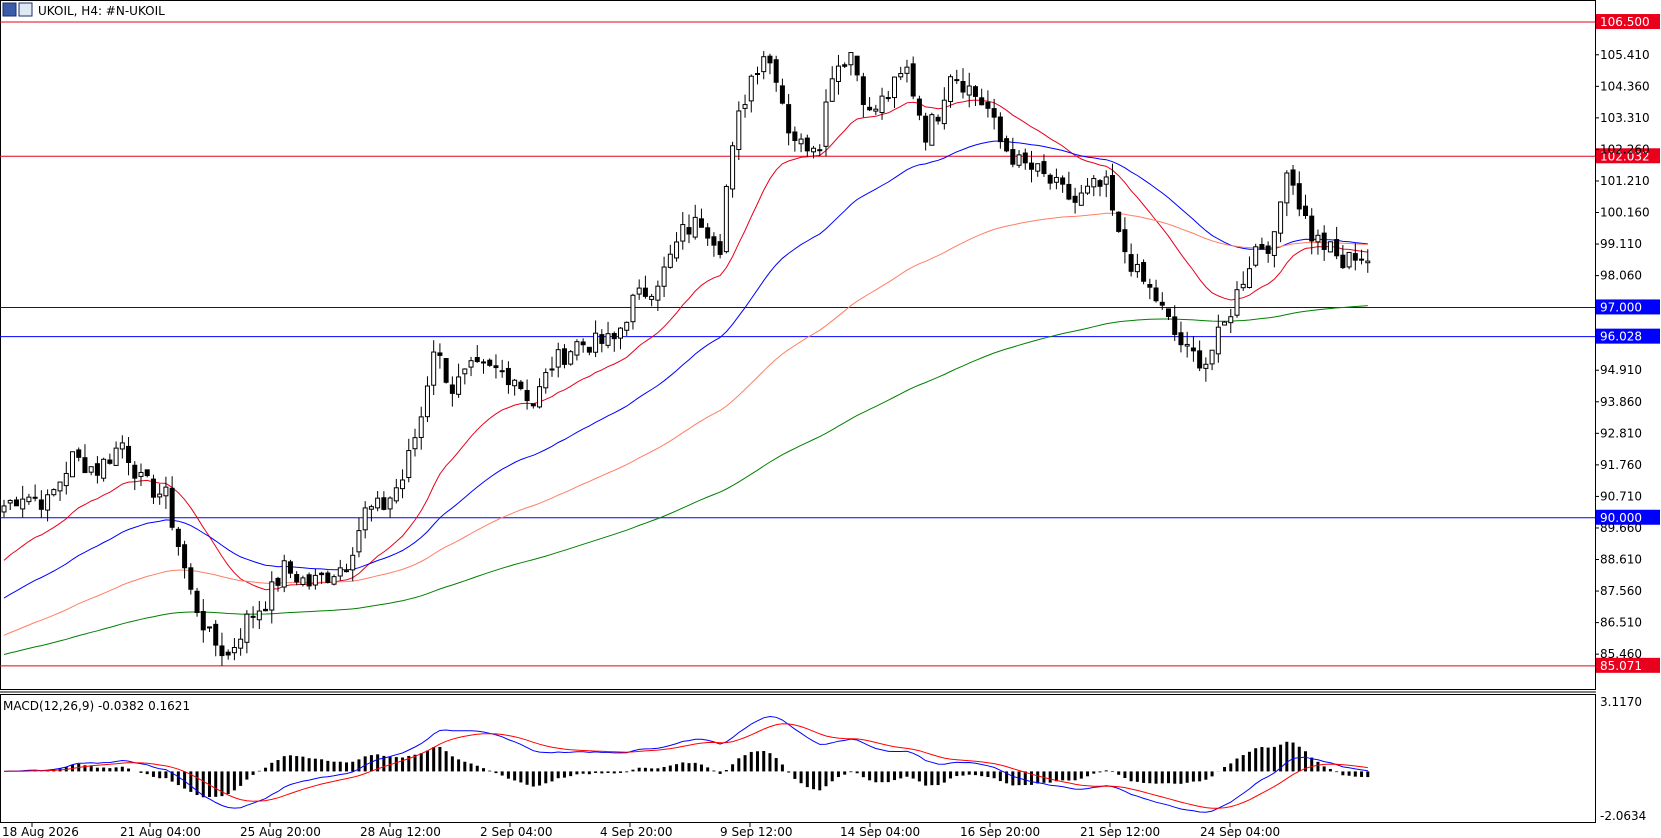  What do you see at coordinates (1621, 528) in the screenshot?
I see `y-tick-label: 89.660` at bounding box center [1621, 528].